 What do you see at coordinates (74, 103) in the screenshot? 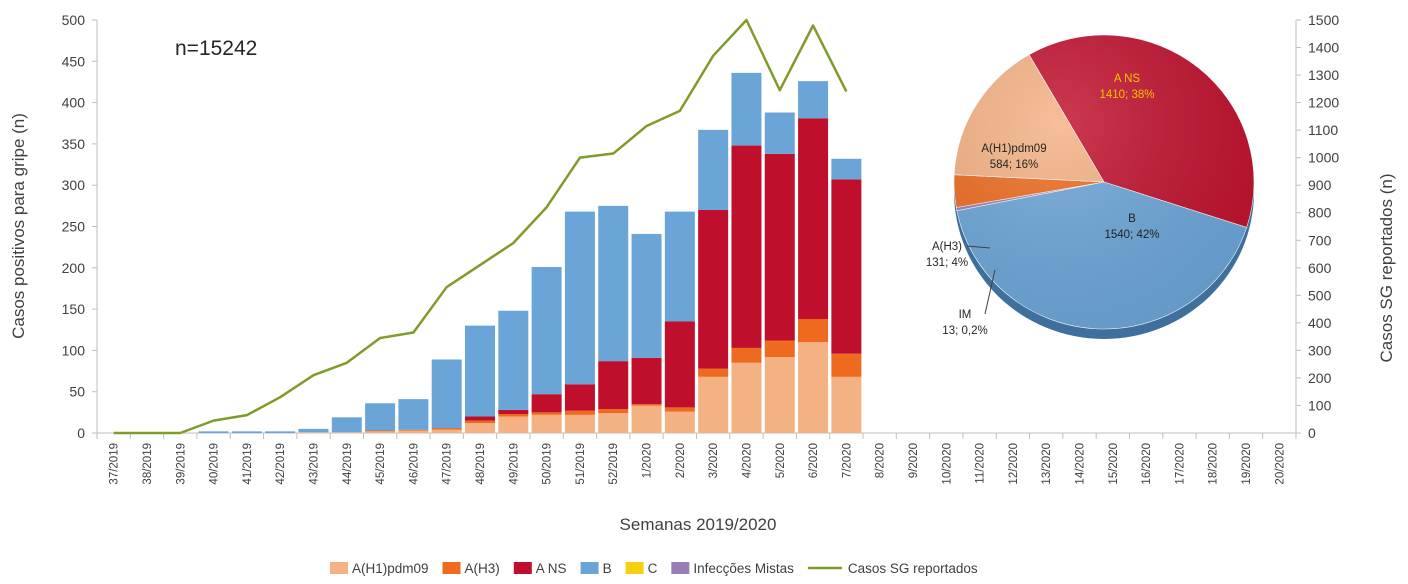
I see `y-tick-label-left: 400` at bounding box center [74, 103].